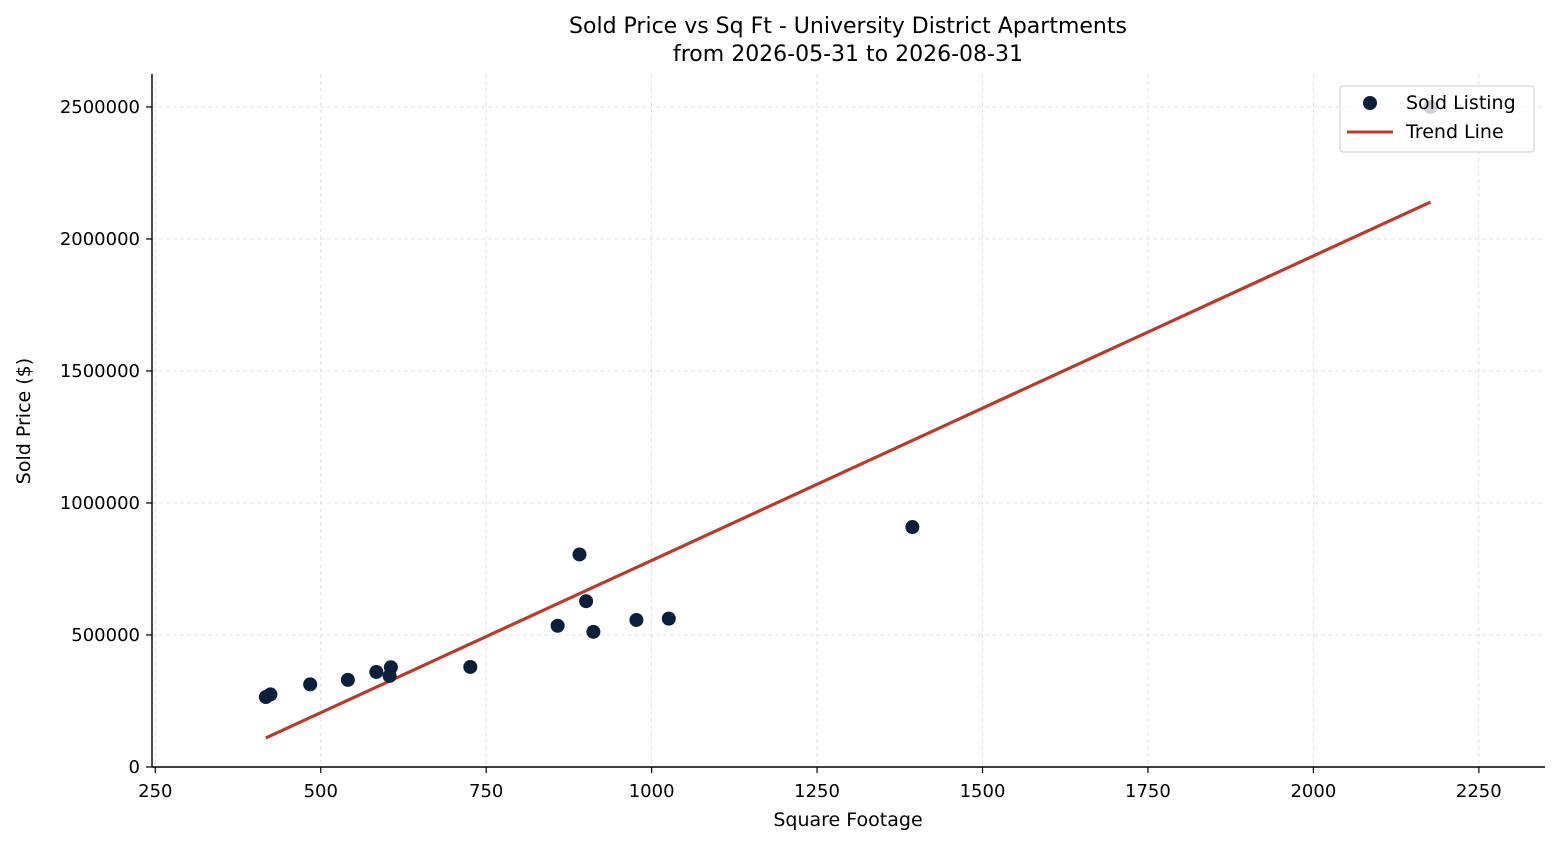 The image size is (1560, 845). Describe the element at coordinates (1479, 791) in the screenshot. I see `x-tick-label: 2250` at that location.